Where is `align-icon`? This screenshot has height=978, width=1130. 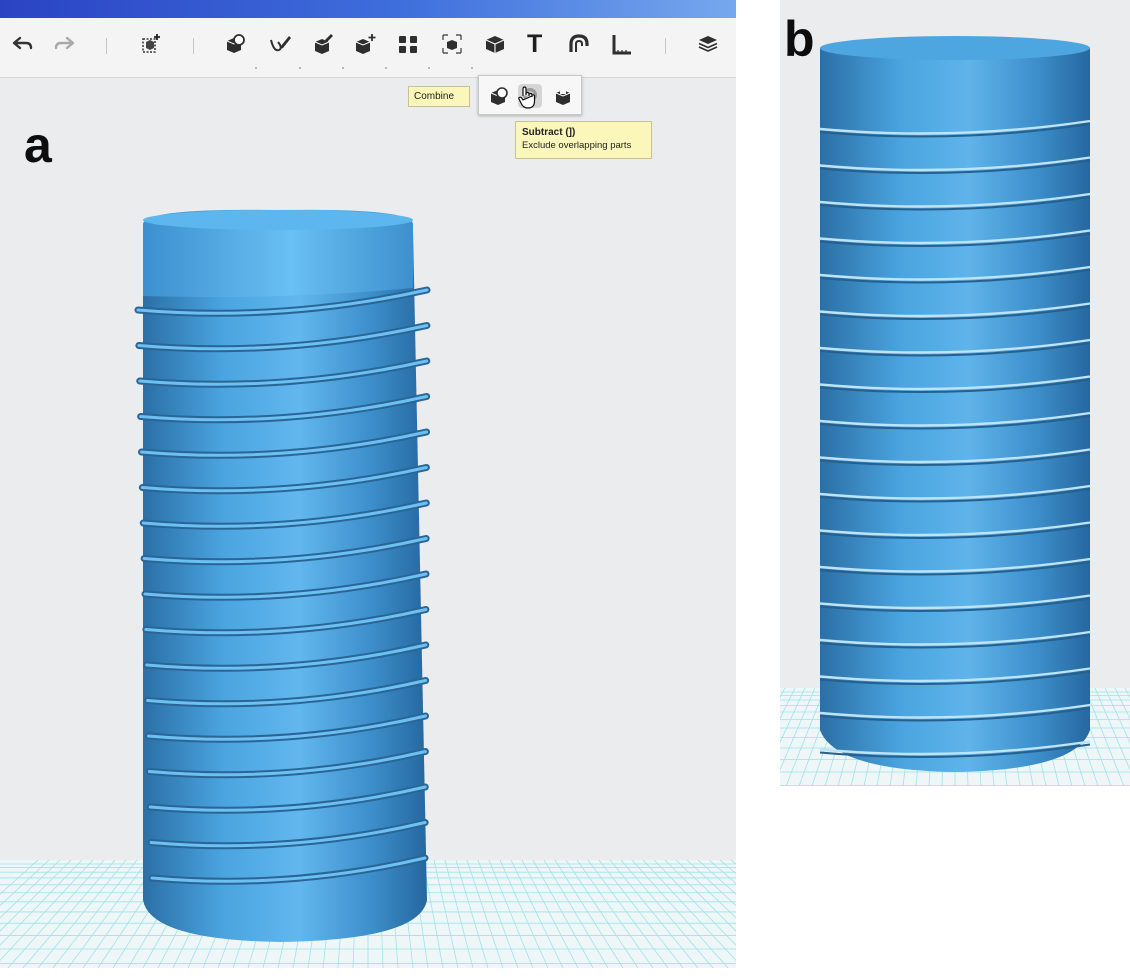
align-icon is located at coordinates (408, 44).